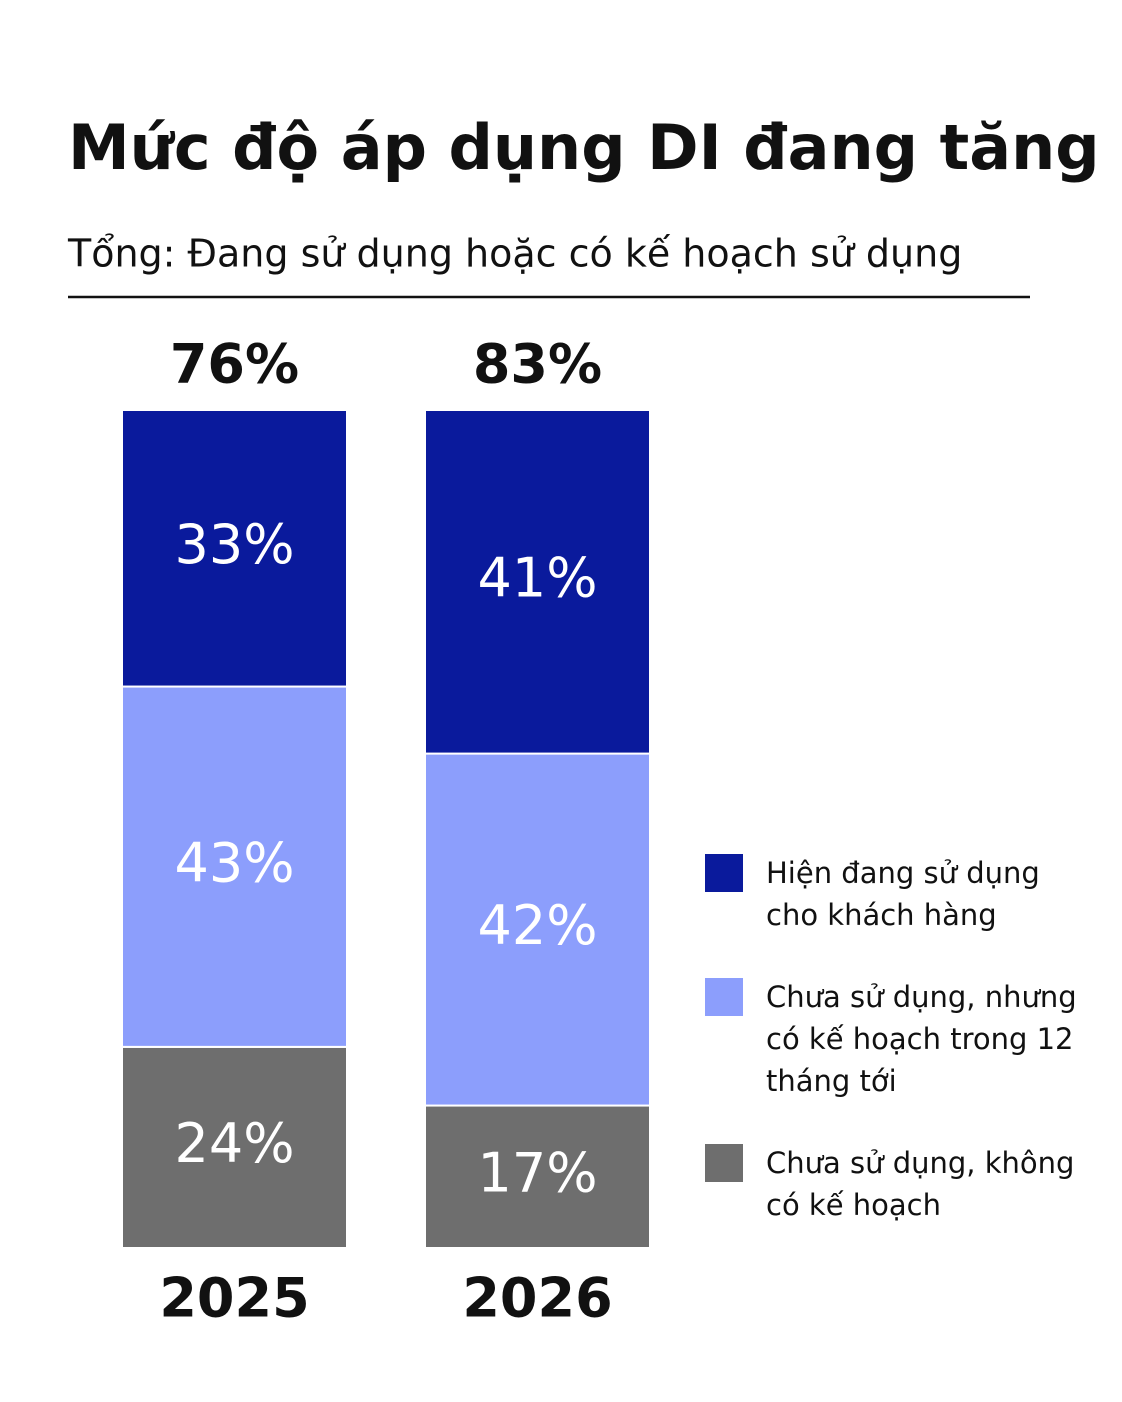 The image size is (1122, 1402). I want to click on chart-title: Mức độ áp dụng DI đang tăng, so click(584, 147).